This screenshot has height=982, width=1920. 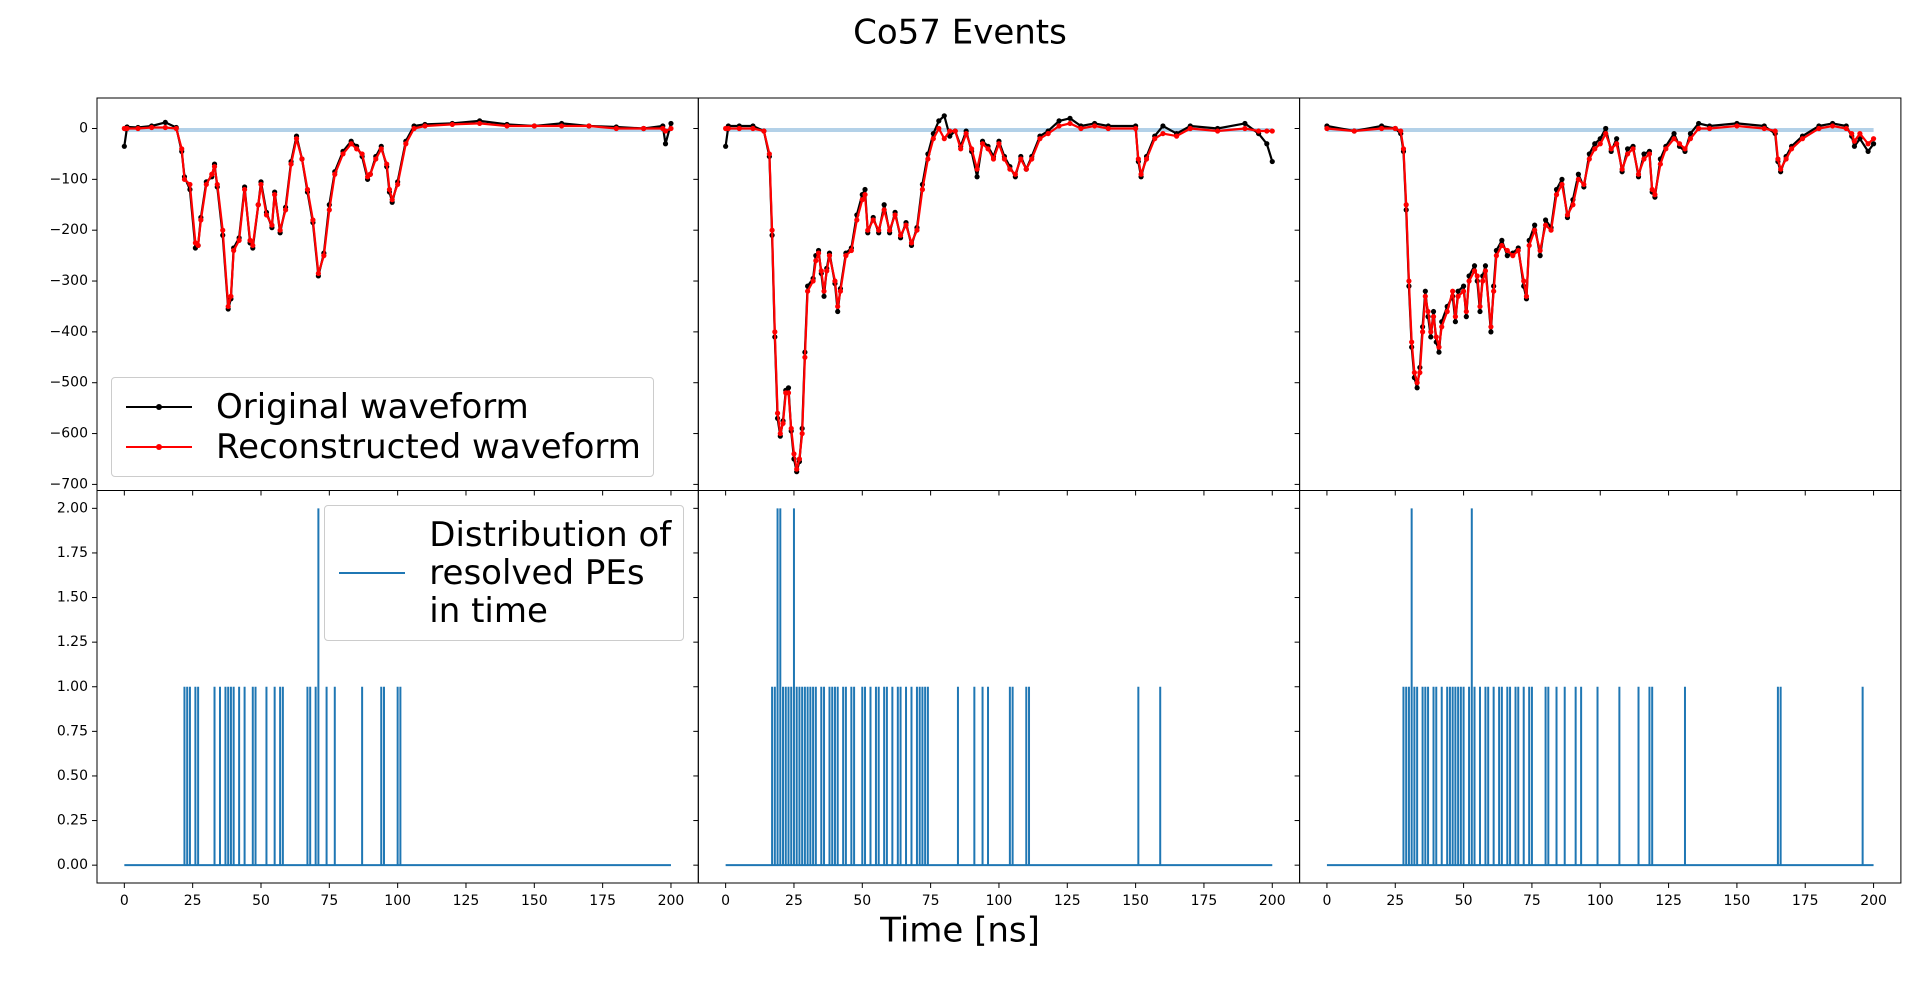 I want to click on x-tick-label: 125, so click(x=1668, y=901).